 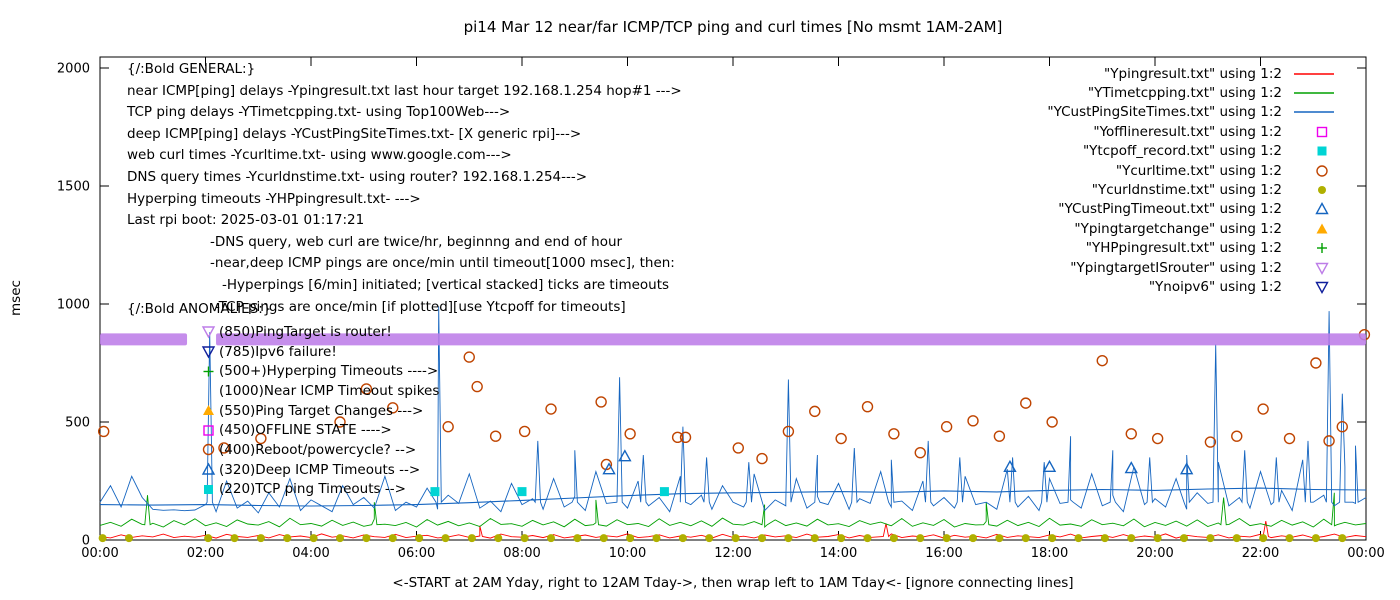 I want to click on legend-entry: "Ycurltime.txt" using 1:2, so click(x=1116, y=170).